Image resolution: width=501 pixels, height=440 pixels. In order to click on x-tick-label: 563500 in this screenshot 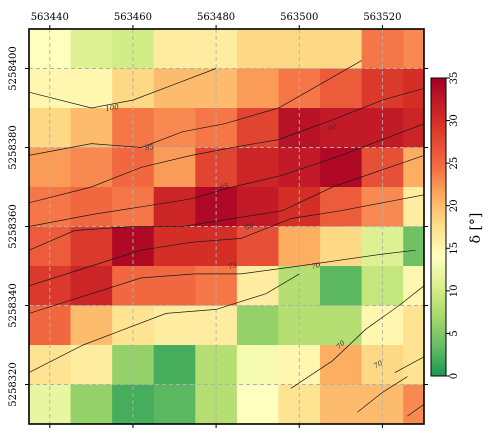, I will do `click(299, 17)`.